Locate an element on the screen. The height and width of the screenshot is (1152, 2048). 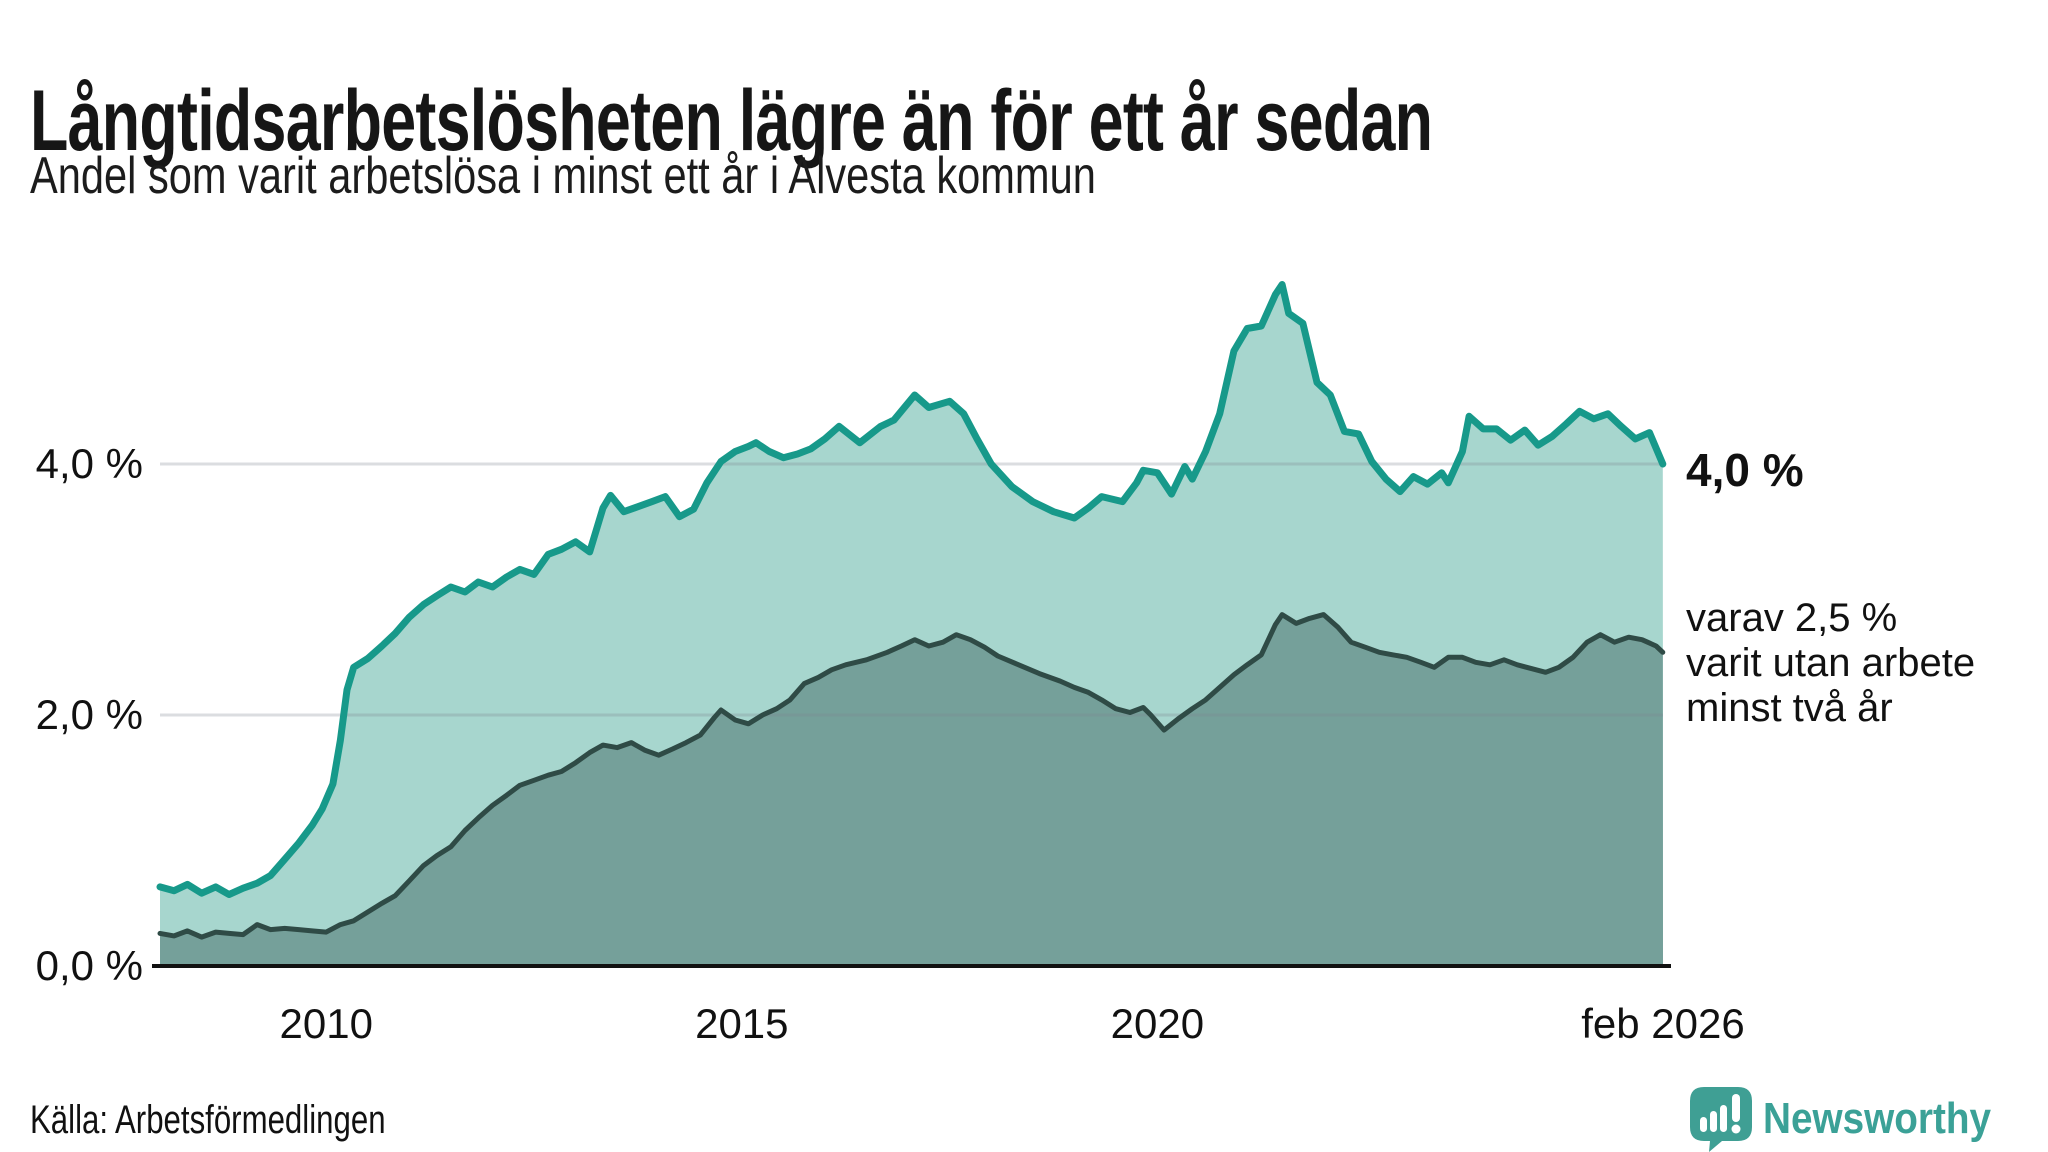
y-tick-label: 4,0 % is located at coordinates (89, 463).